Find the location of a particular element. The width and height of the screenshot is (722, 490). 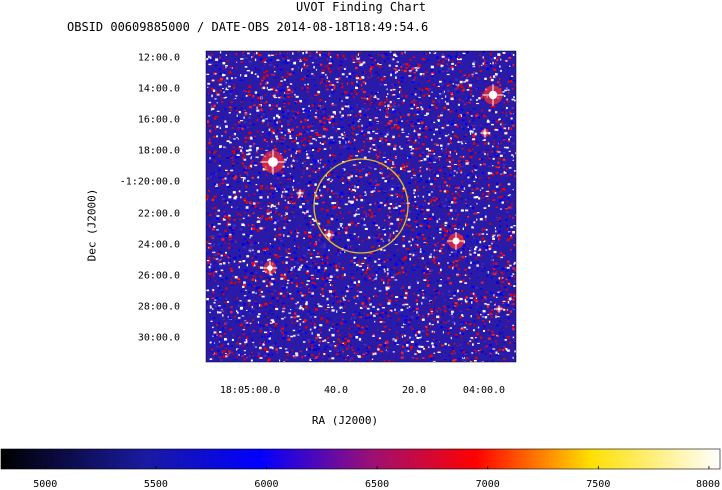

x-tick-label: 40.0 is located at coordinates (336, 390).